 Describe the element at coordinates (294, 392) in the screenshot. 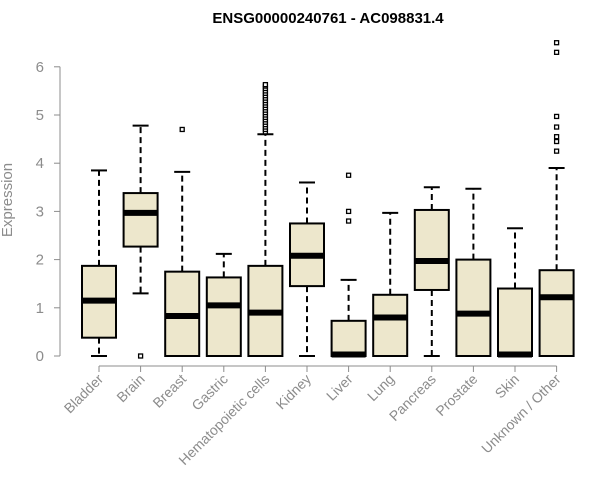

I see `x-tick-label: Kidney` at that location.